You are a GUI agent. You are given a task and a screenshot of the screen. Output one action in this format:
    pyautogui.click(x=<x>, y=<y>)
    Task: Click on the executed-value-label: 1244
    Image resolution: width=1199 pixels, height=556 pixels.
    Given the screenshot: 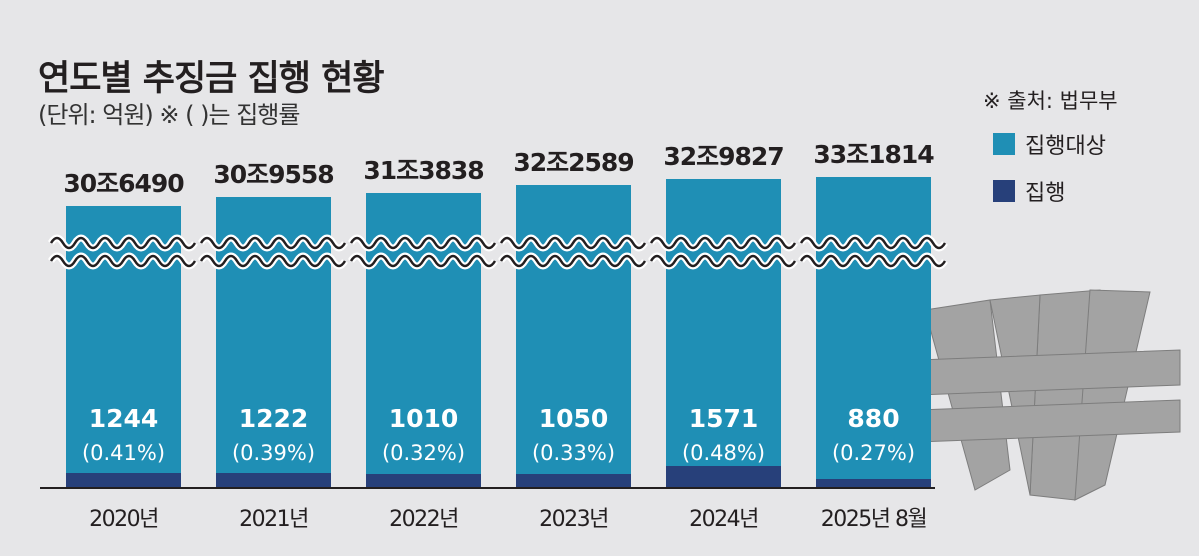 What is the action you would take?
    pyautogui.click(x=124, y=418)
    